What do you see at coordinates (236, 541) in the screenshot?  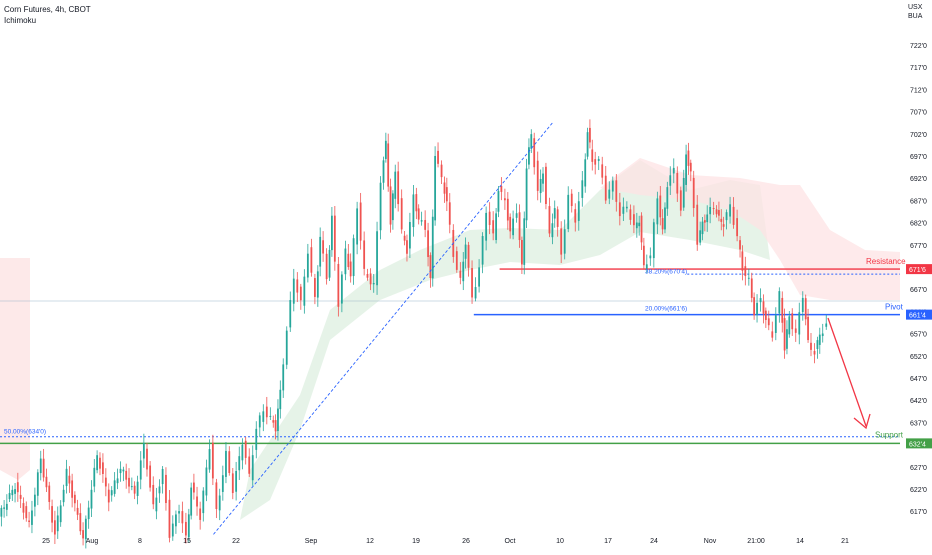 I see `x-tick-label: 22` at bounding box center [236, 541].